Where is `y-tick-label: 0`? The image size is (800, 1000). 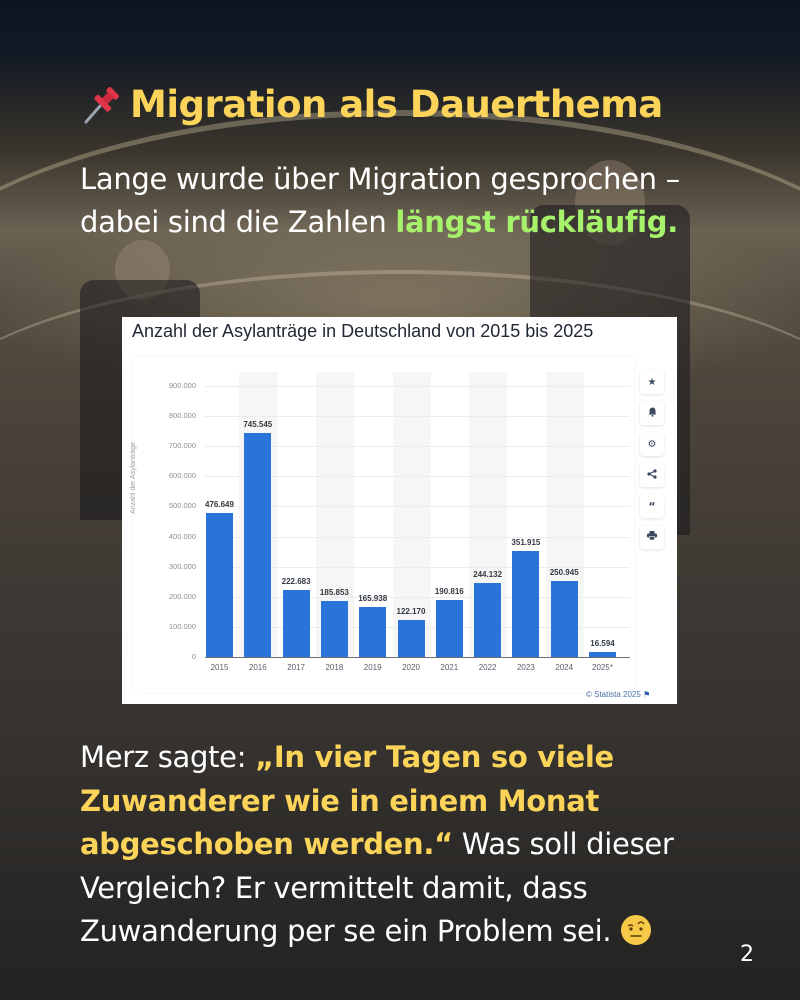 y-tick-label: 0 is located at coordinates (193, 656).